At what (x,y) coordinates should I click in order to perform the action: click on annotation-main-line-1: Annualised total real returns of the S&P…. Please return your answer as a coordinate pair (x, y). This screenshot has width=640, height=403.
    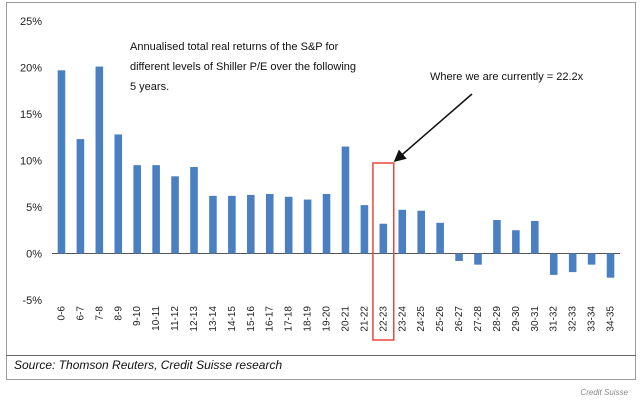
    Looking at the image, I should click on (234, 47).